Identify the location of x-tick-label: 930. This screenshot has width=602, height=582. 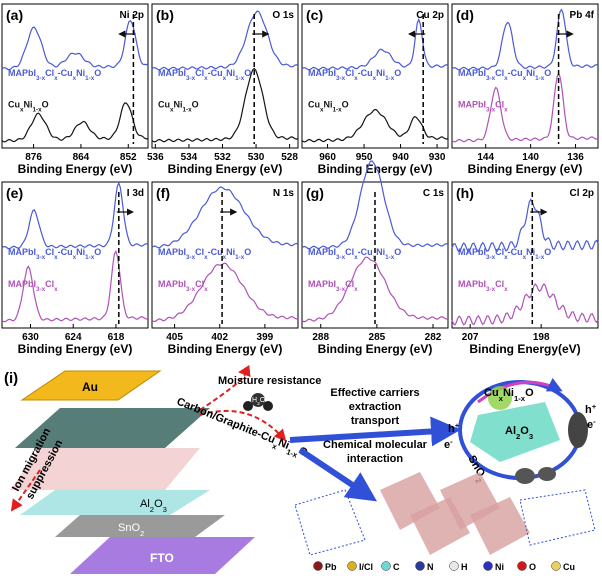
(437, 157).